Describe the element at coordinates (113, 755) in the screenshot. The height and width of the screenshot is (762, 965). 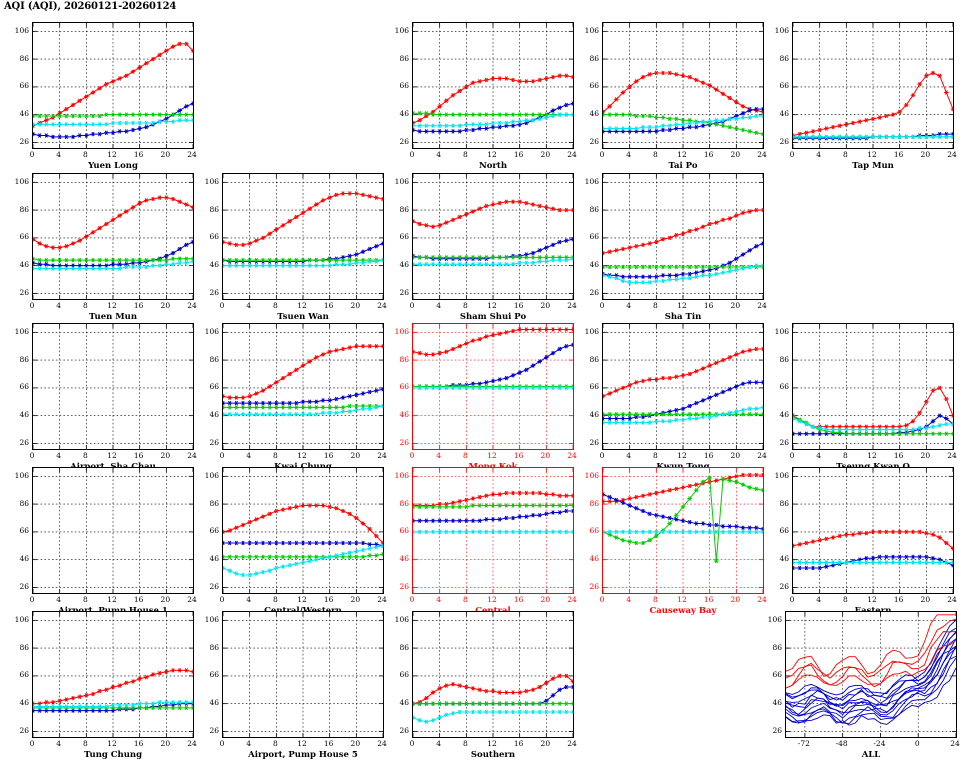
I see `panel-caption: Tung Chung` at that location.